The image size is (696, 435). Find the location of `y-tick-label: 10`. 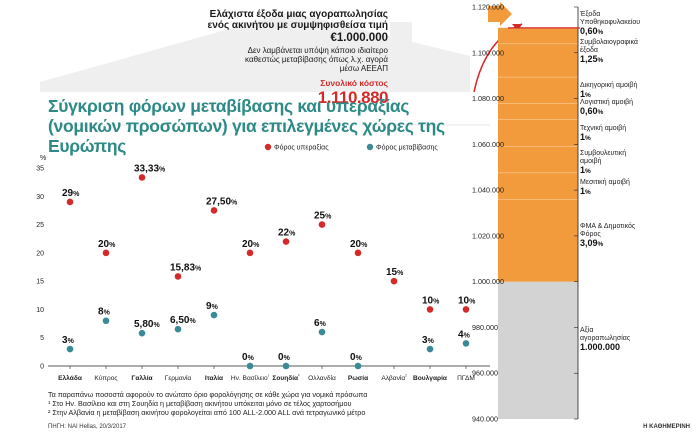

y-tick-label: 10 is located at coordinates (40, 310).